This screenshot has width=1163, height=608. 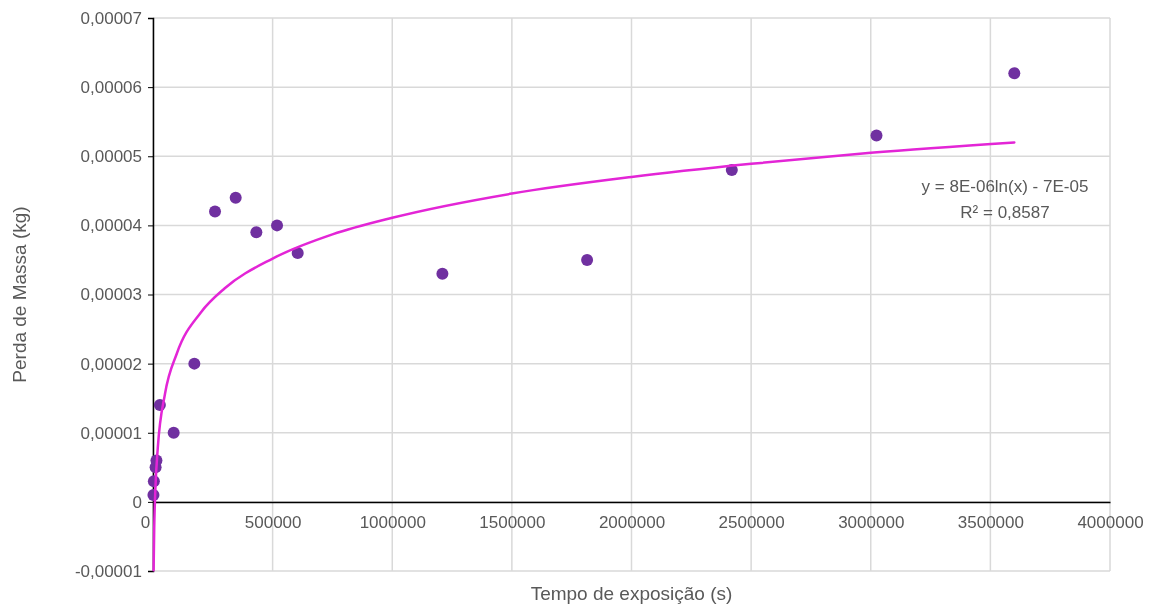 What do you see at coordinates (871, 522) in the screenshot?
I see `x-tick-label: 3000000` at bounding box center [871, 522].